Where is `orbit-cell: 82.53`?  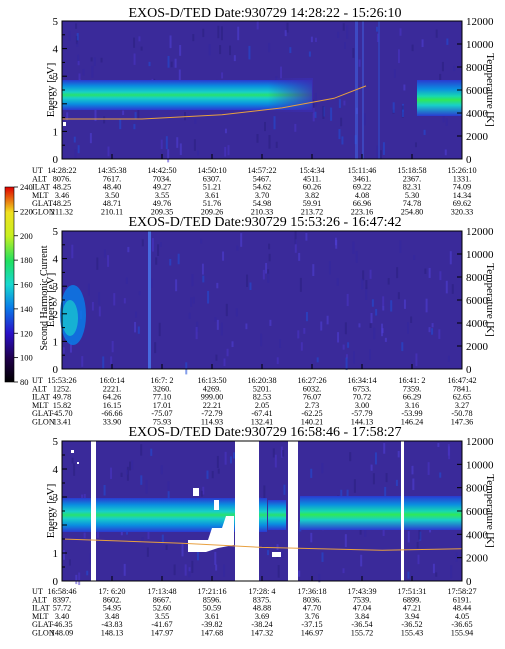
orbit-cell: 82.53 is located at coordinates (262, 397).